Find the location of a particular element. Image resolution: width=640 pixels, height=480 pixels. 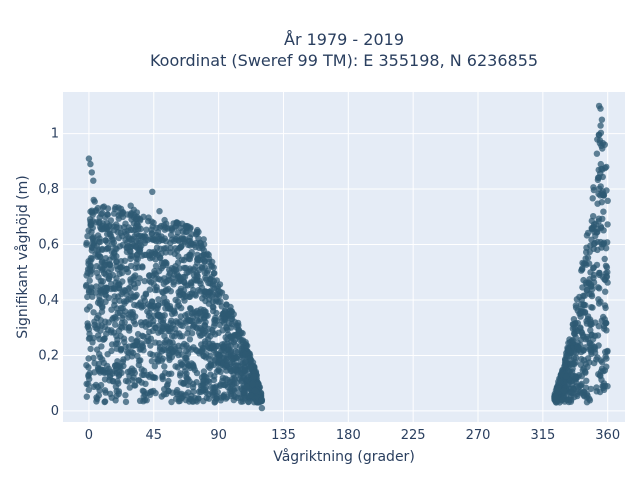

y-tick-label: 0,8 is located at coordinates (48, 189).